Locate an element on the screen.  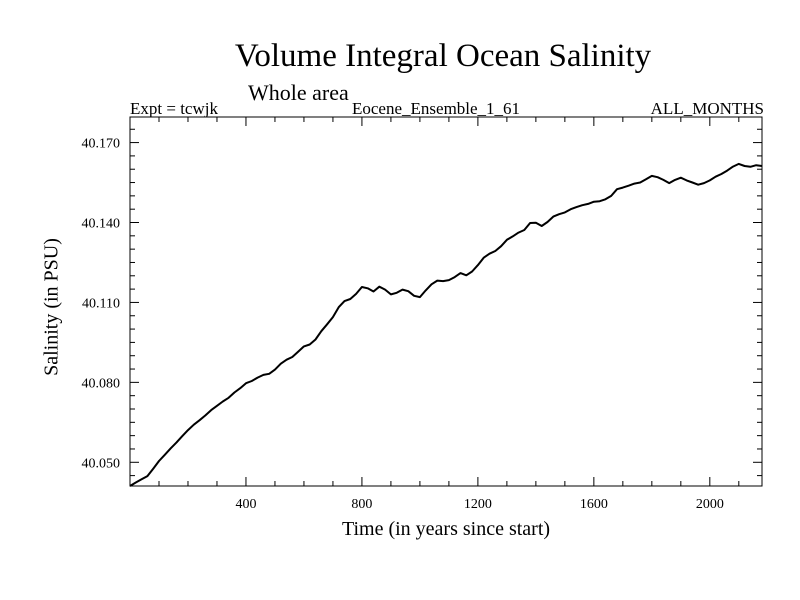
x-tick-label: 1600 is located at coordinates (594, 504).